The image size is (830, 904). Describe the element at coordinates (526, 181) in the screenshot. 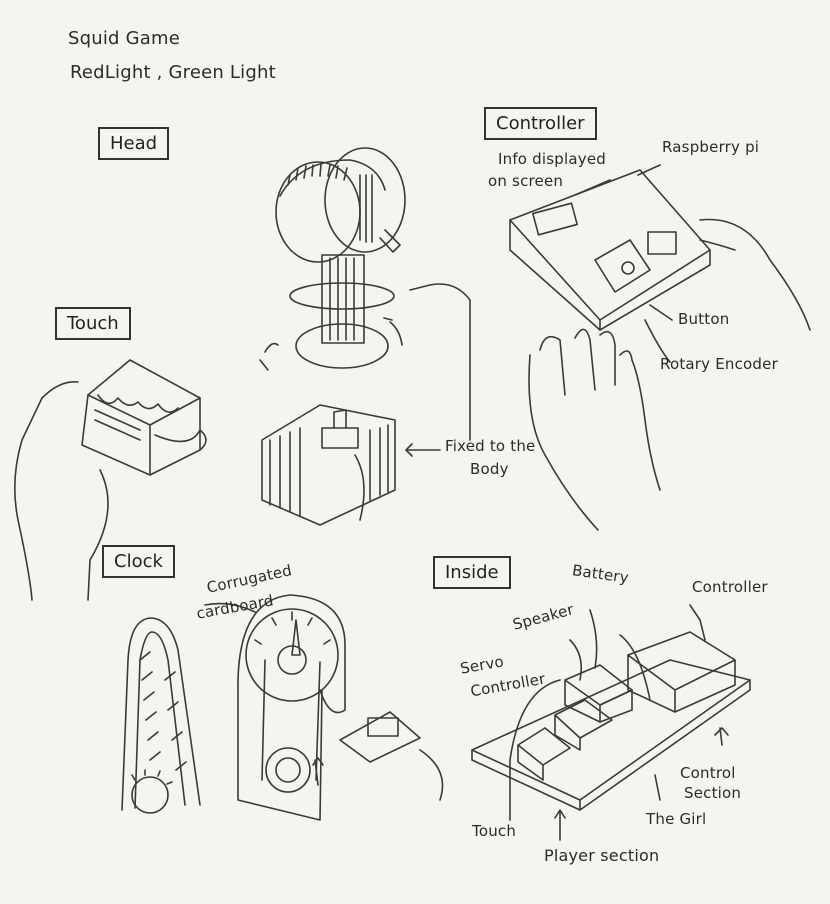

I see `annotation-on-screen: on screen` at that location.